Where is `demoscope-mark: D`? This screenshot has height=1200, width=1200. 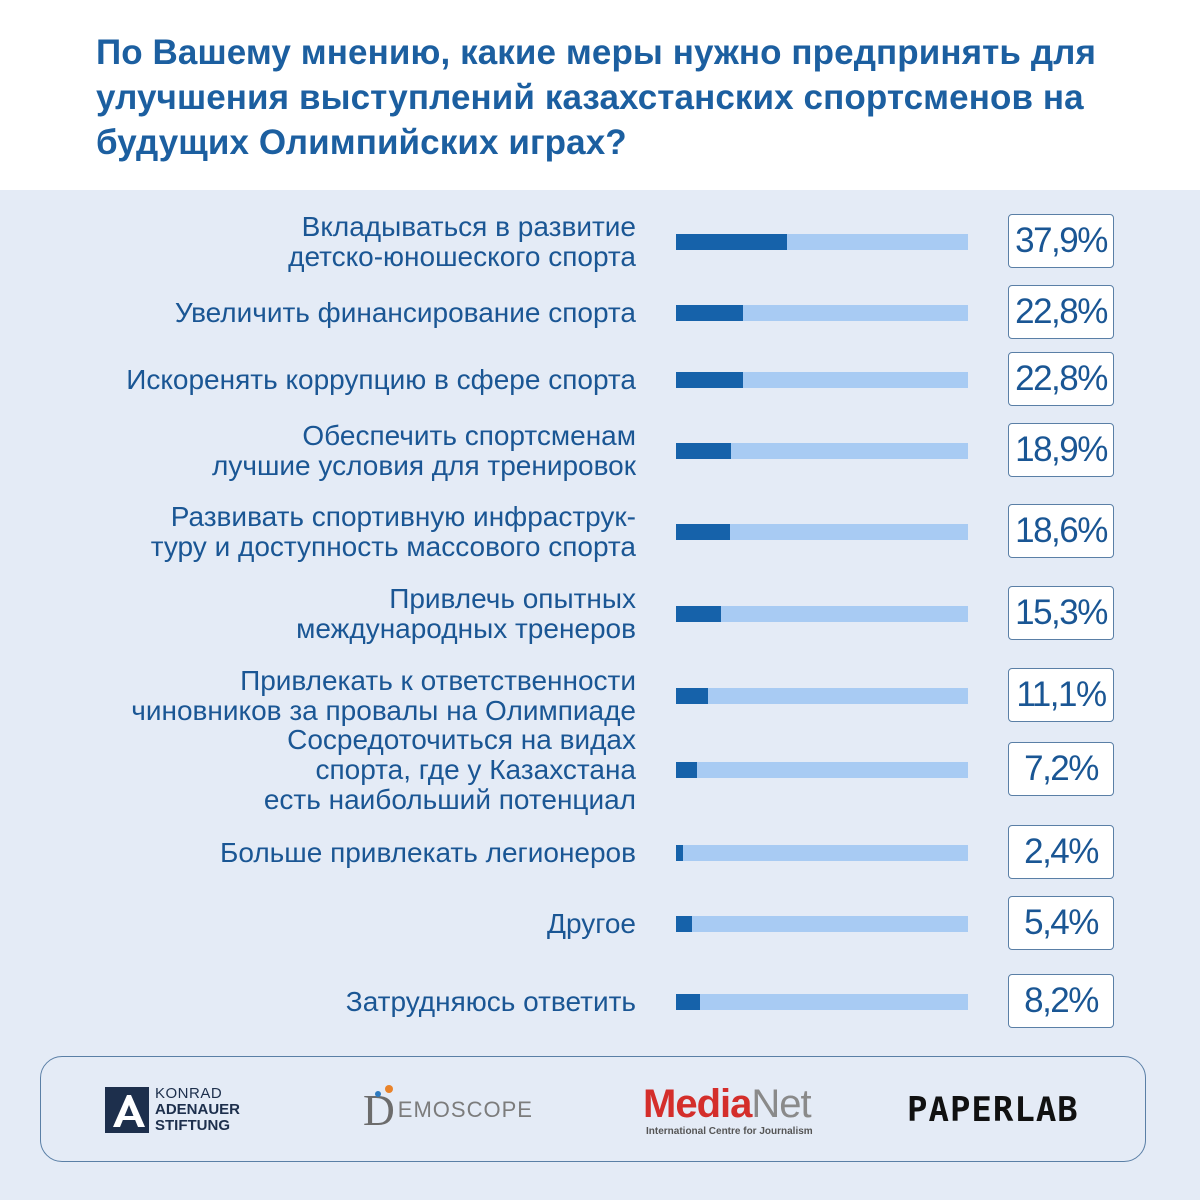
demoscope-mark: D is located at coordinates (379, 1109).